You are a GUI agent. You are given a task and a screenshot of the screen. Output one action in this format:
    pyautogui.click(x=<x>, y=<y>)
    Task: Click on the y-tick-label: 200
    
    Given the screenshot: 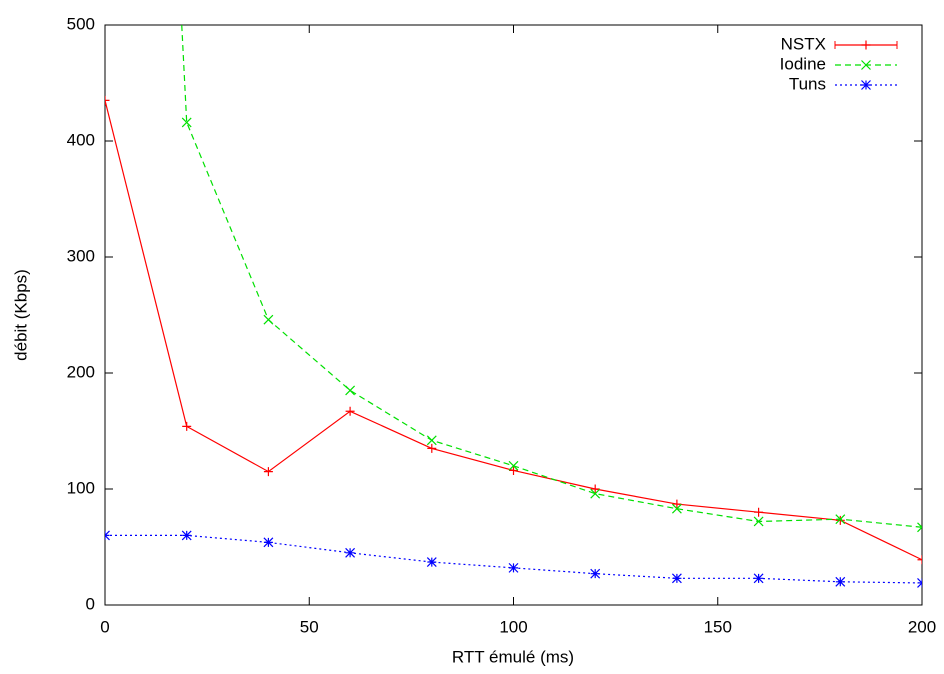 What is the action you would take?
    pyautogui.click(x=81, y=371)
    